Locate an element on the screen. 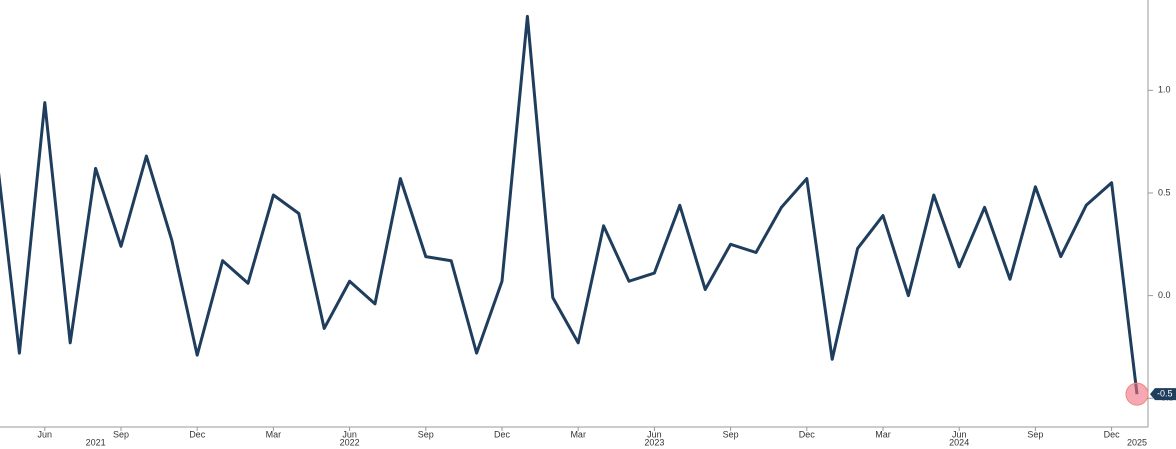 This screenshot has width=1176, height=449. value-tag is located at coordinates (1163, 394).